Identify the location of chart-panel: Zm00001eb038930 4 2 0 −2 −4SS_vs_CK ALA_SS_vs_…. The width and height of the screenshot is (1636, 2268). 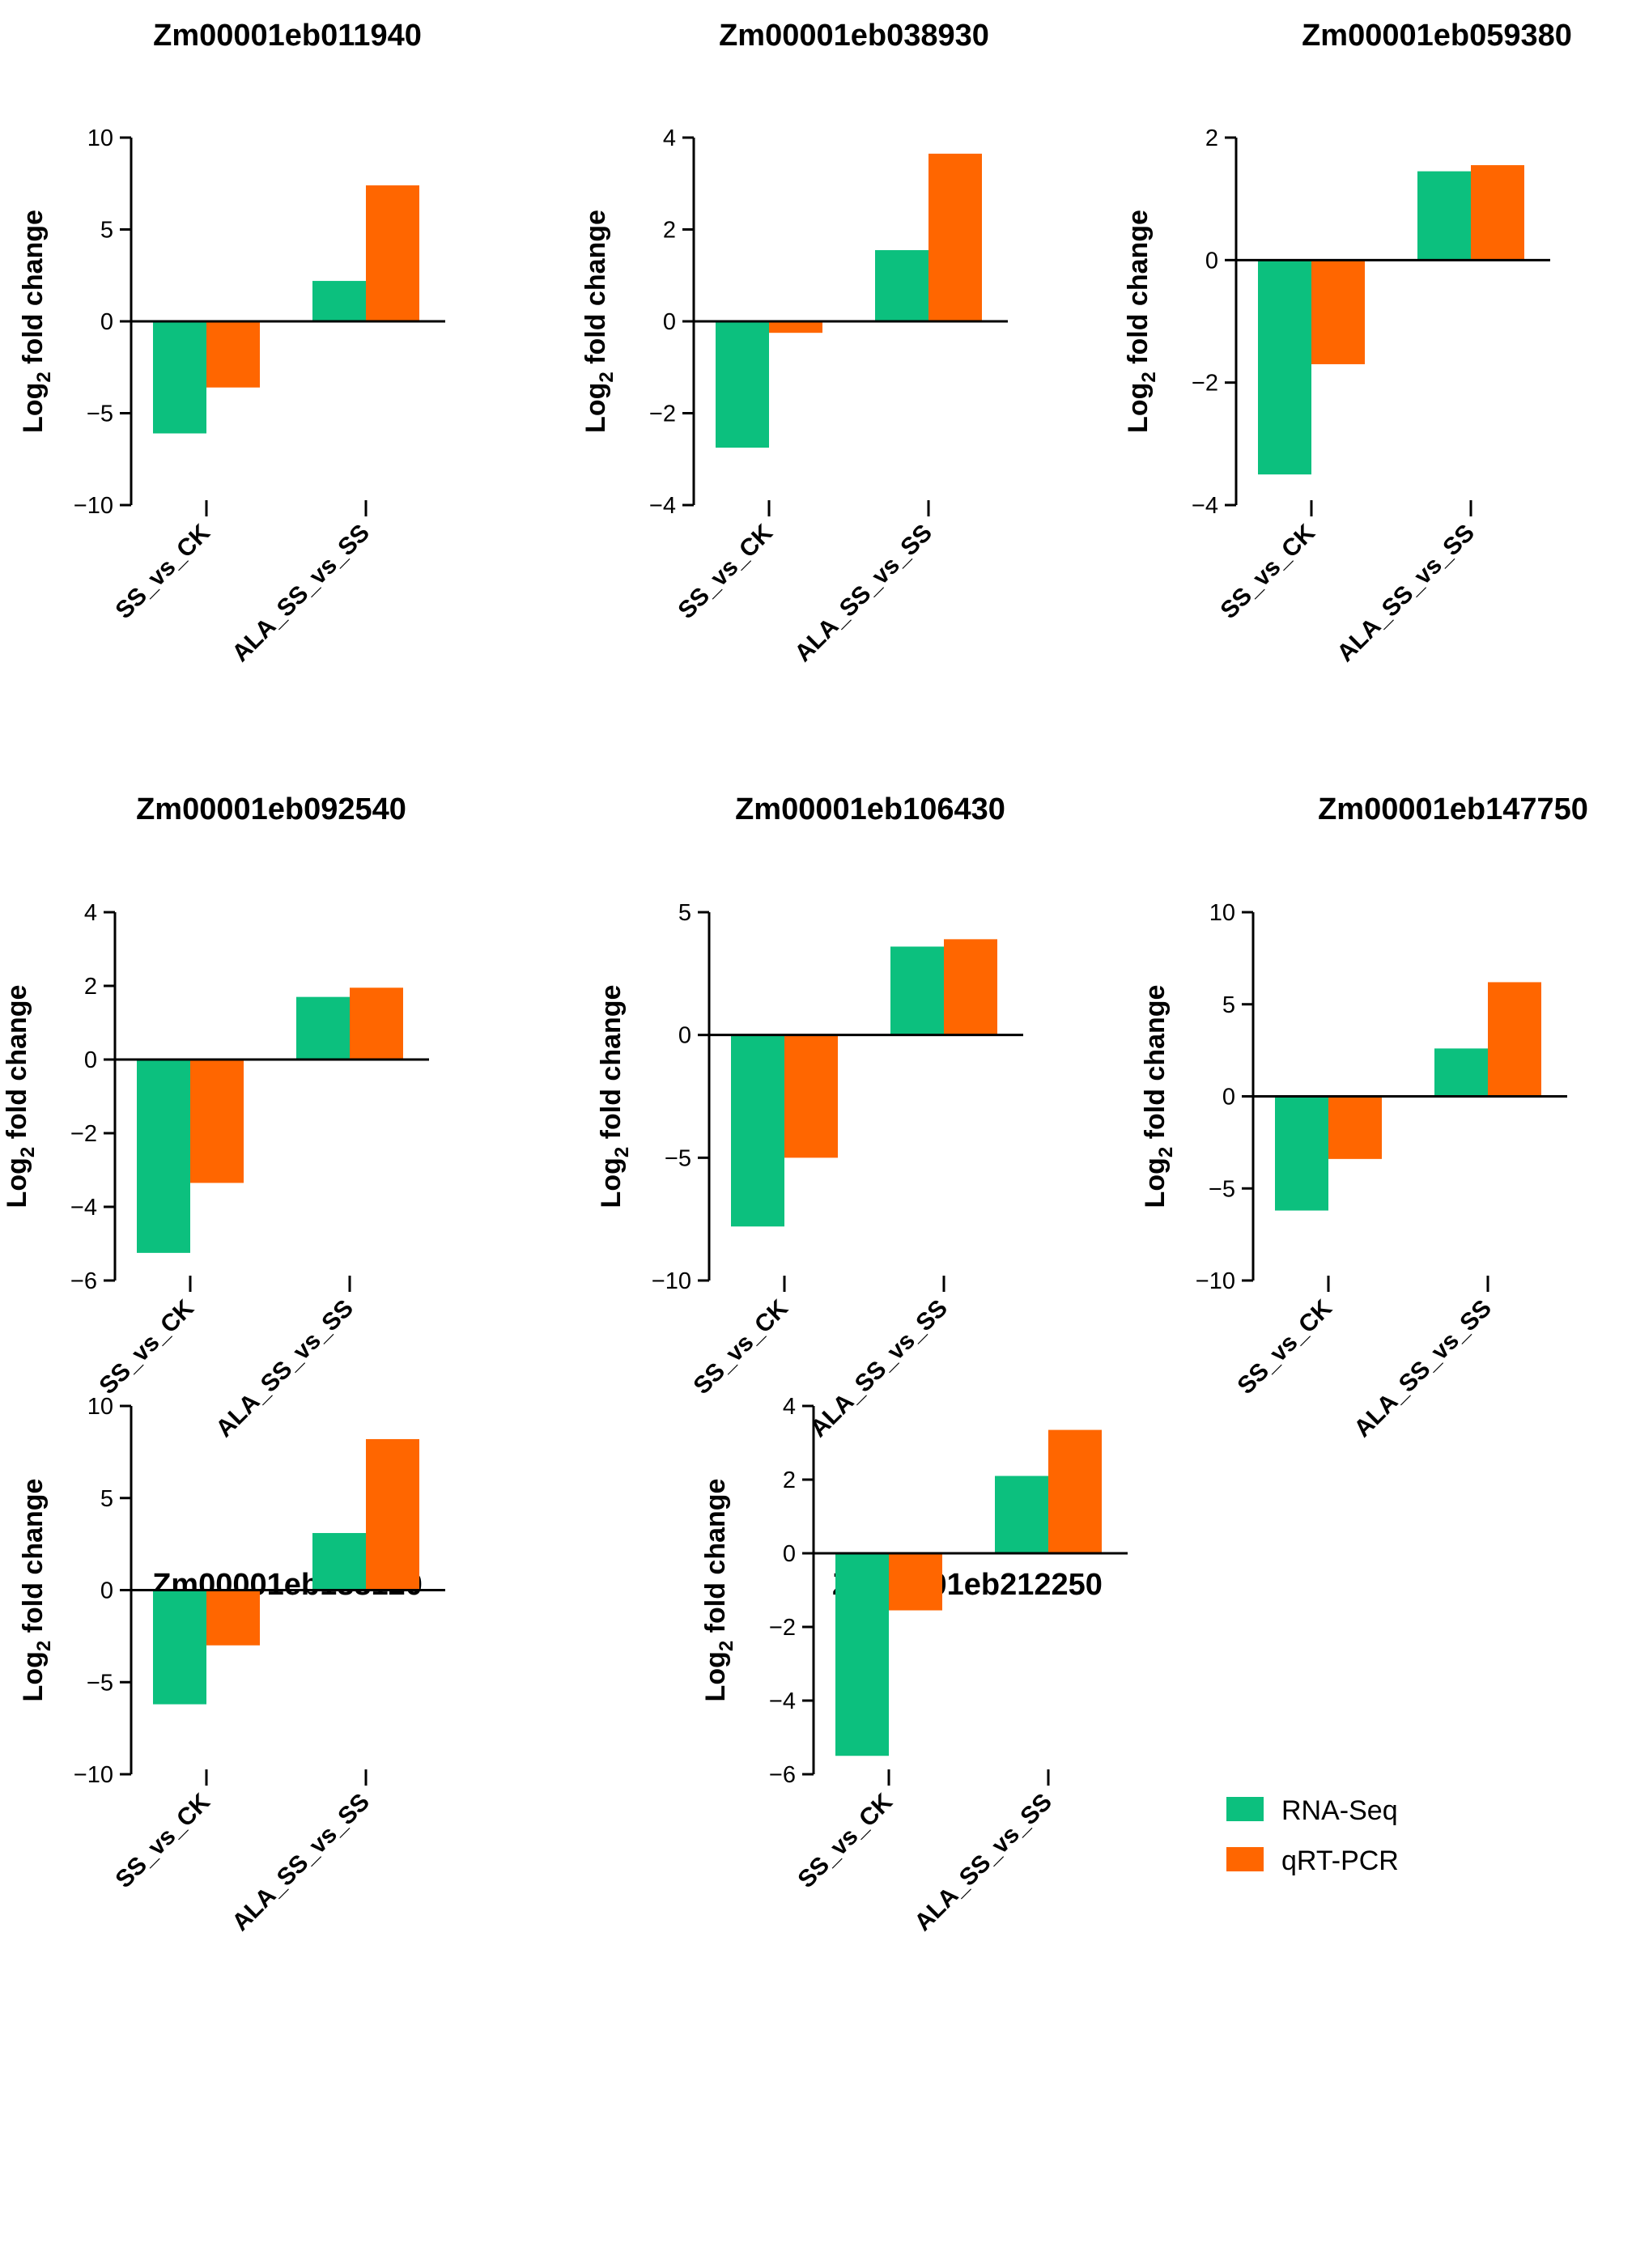
(794, 343).